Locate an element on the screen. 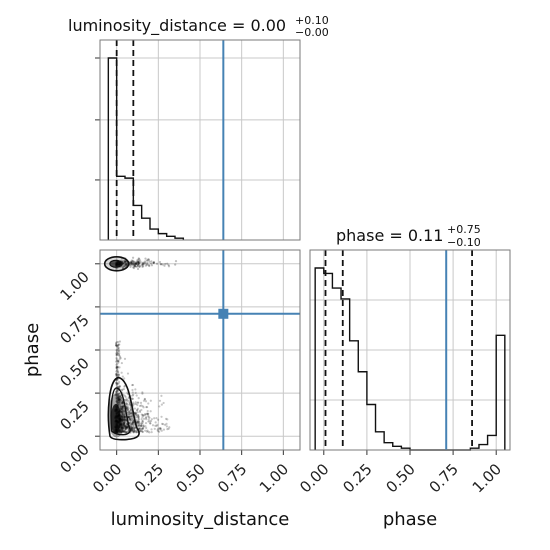 The image size is (550, 550). density-contour-inner is located at coordinates (120, 411).